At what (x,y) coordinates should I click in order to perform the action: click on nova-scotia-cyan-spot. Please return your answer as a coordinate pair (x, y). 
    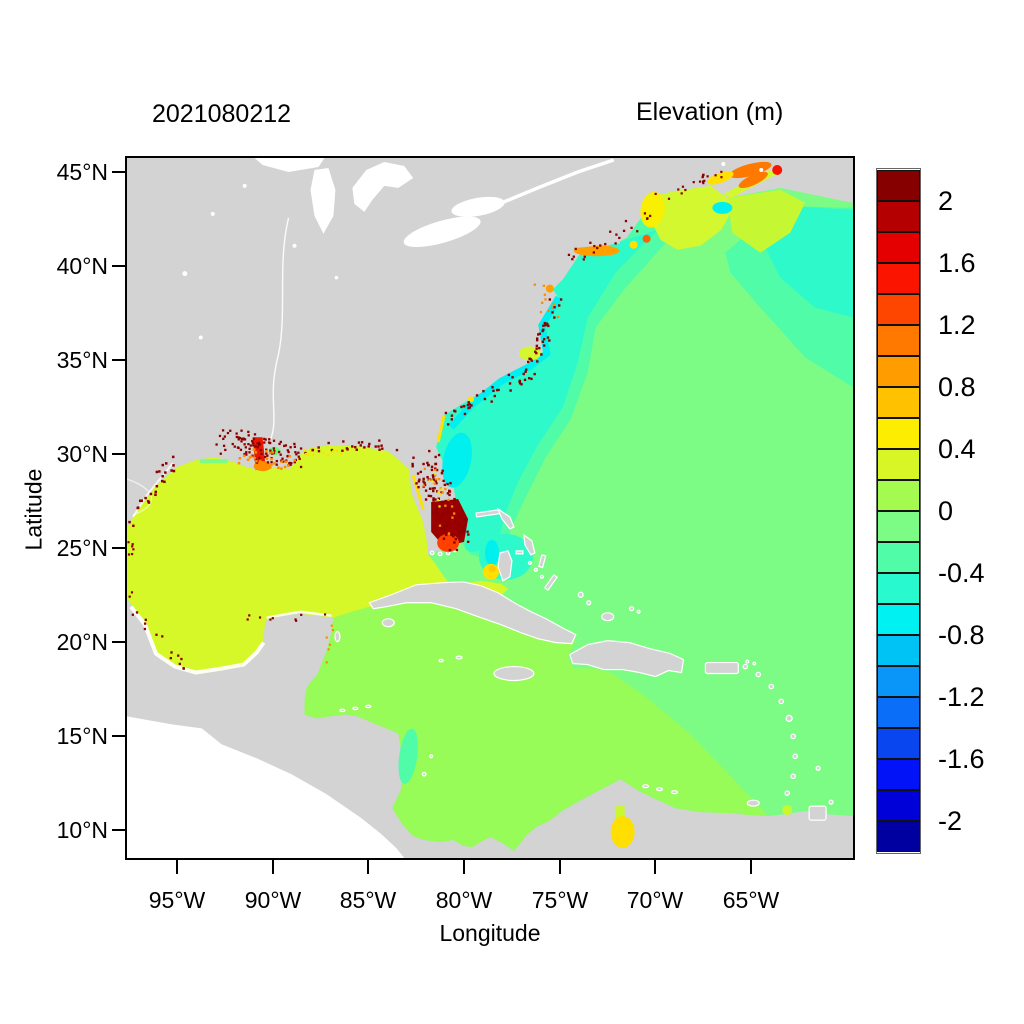
    Looking at the image, I should click on (722, 207).